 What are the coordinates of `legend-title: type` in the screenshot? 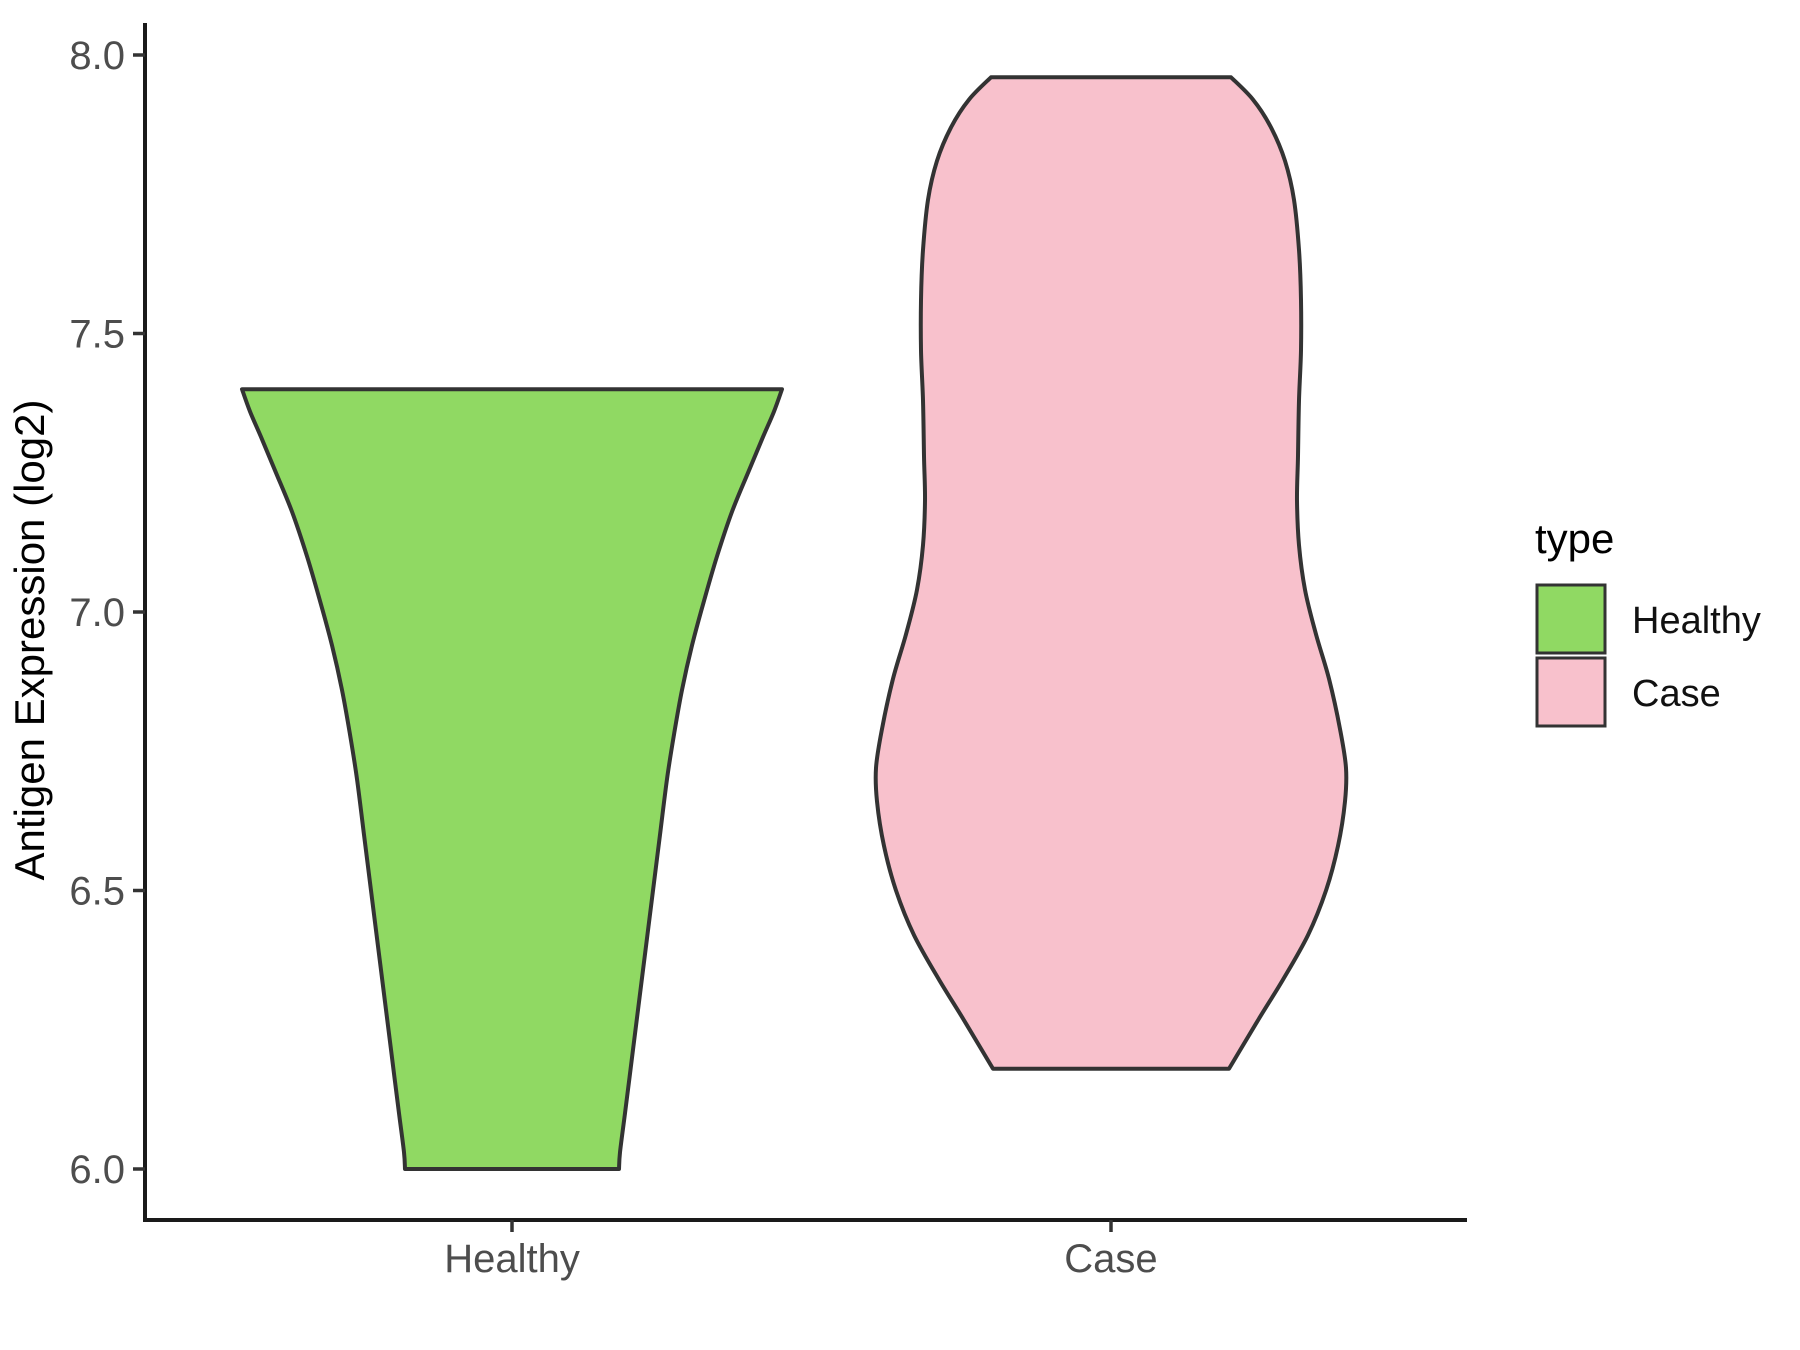 It's located at (1574, 538).